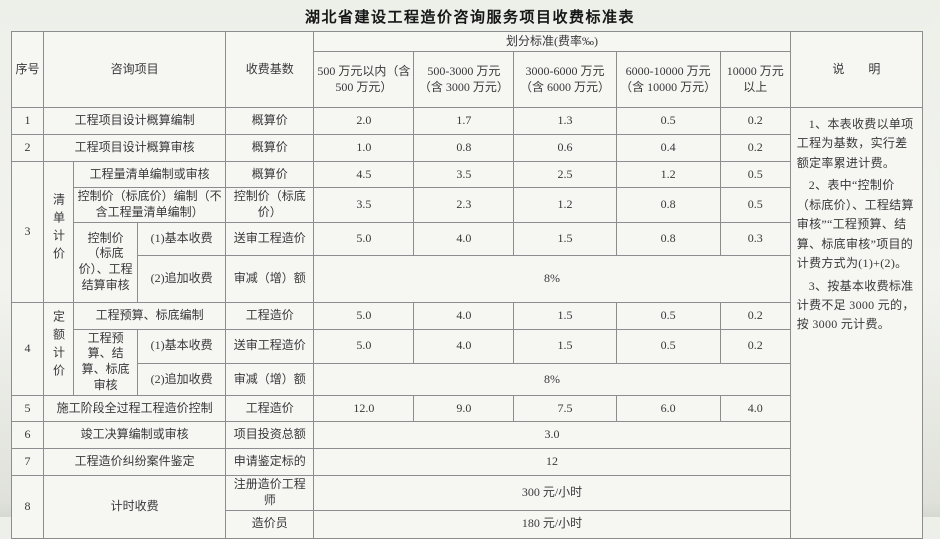  Describe the element at coordinates (855, 143) in the screenshot. I see `note-1: 1、本表收费以单项工程为基数，实行差额定率累进计费。` at that location.